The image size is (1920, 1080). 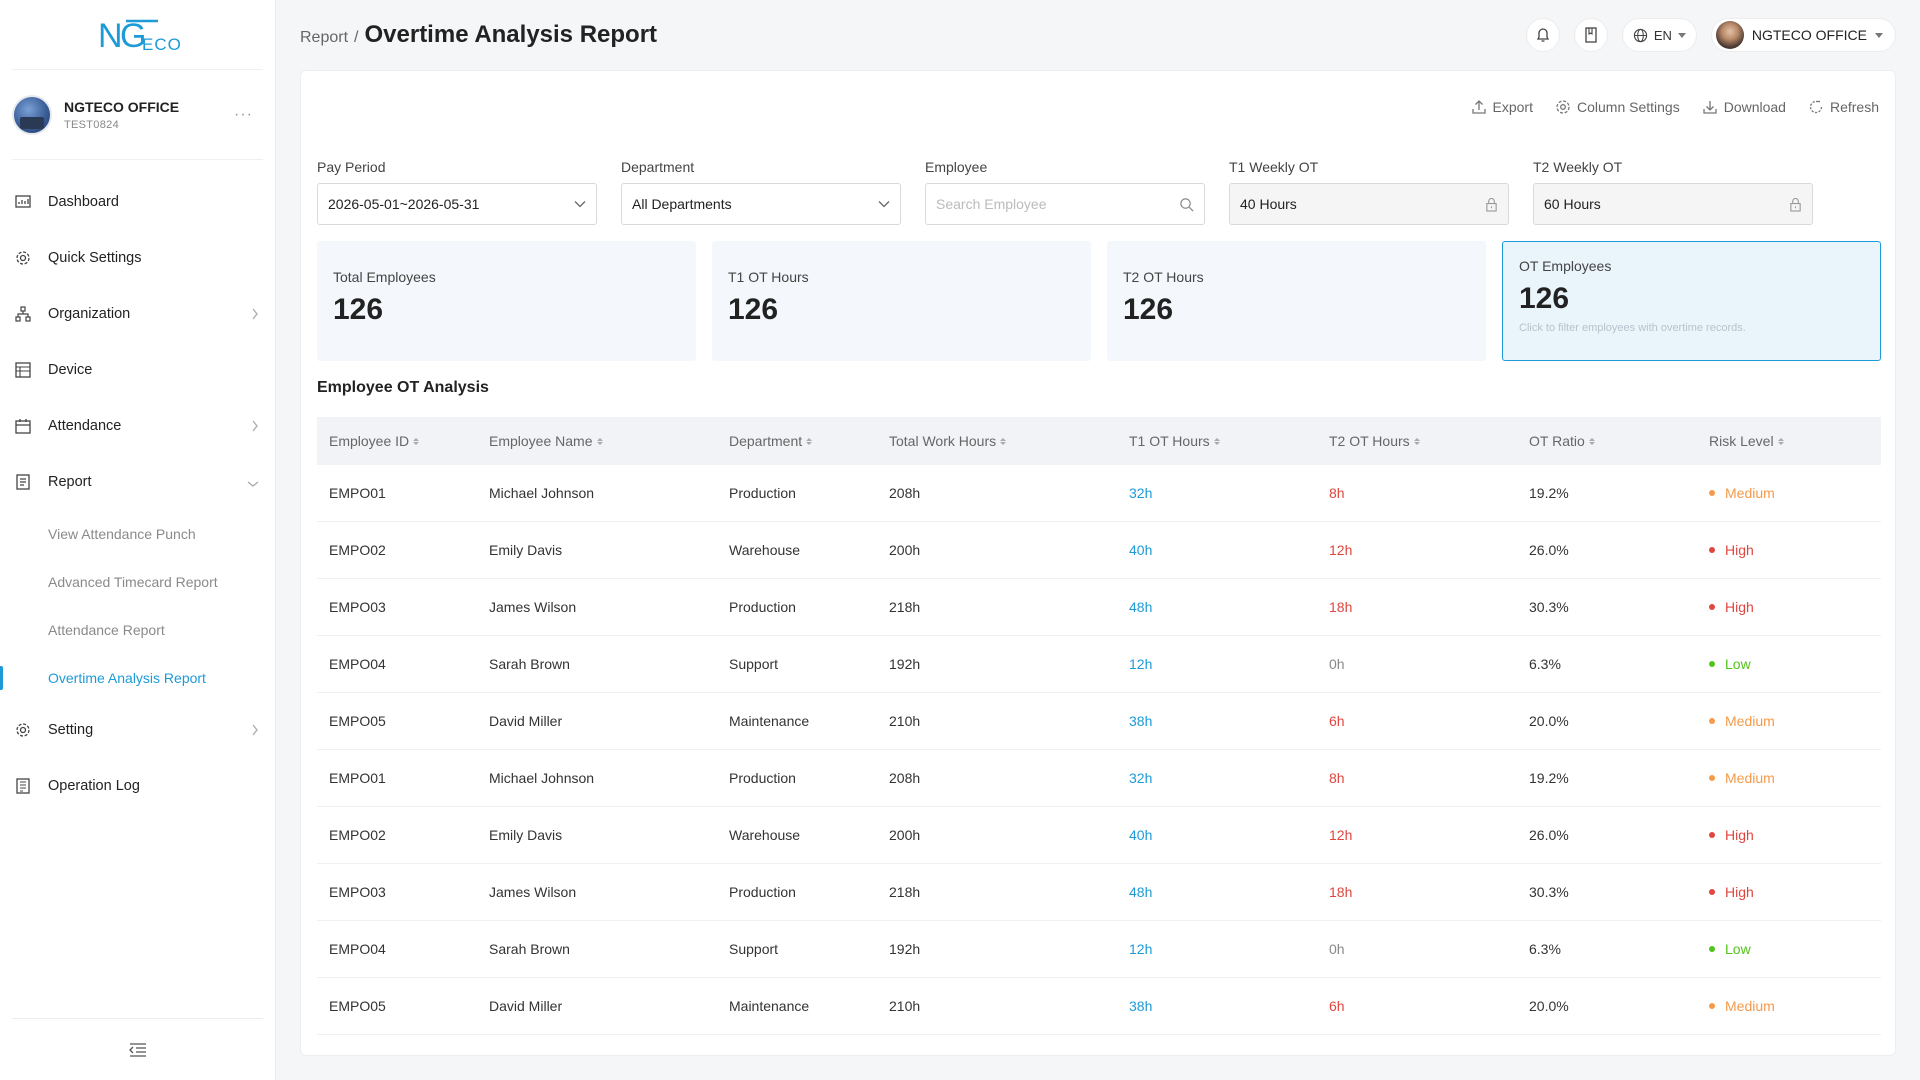 What do you see at coordinates (358, 309) in the screenshot?
I see `stat-value: 126` at bounding box center [358, 309].